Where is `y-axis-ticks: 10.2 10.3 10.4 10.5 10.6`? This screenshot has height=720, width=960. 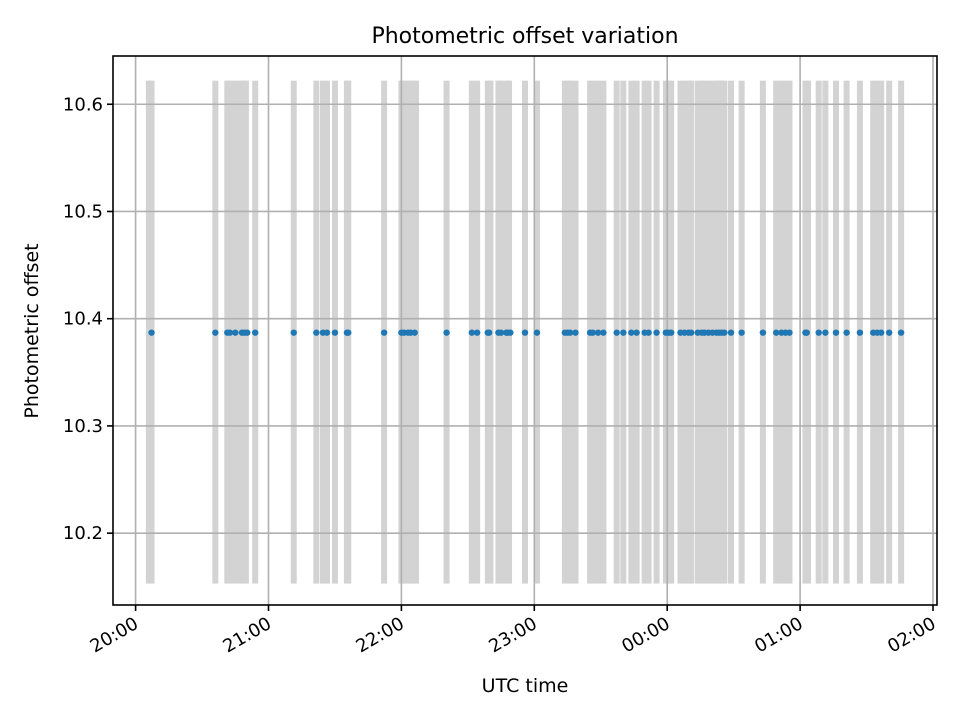 y-axis-ticks: 10.2 10.3 10.4 10.5 10.6 is located at coordinates (88, 319).